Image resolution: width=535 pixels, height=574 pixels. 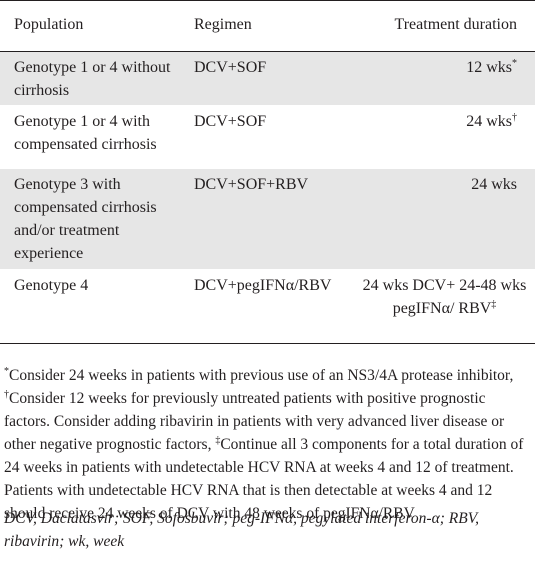 I want to click on duration-footnote-mark: ‡, so click(x=494, y=304).